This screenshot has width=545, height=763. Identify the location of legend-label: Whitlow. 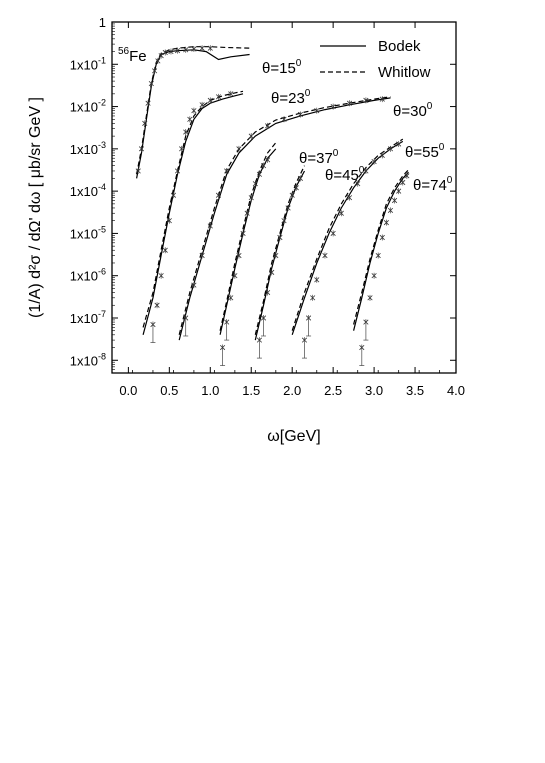
(404, 72).